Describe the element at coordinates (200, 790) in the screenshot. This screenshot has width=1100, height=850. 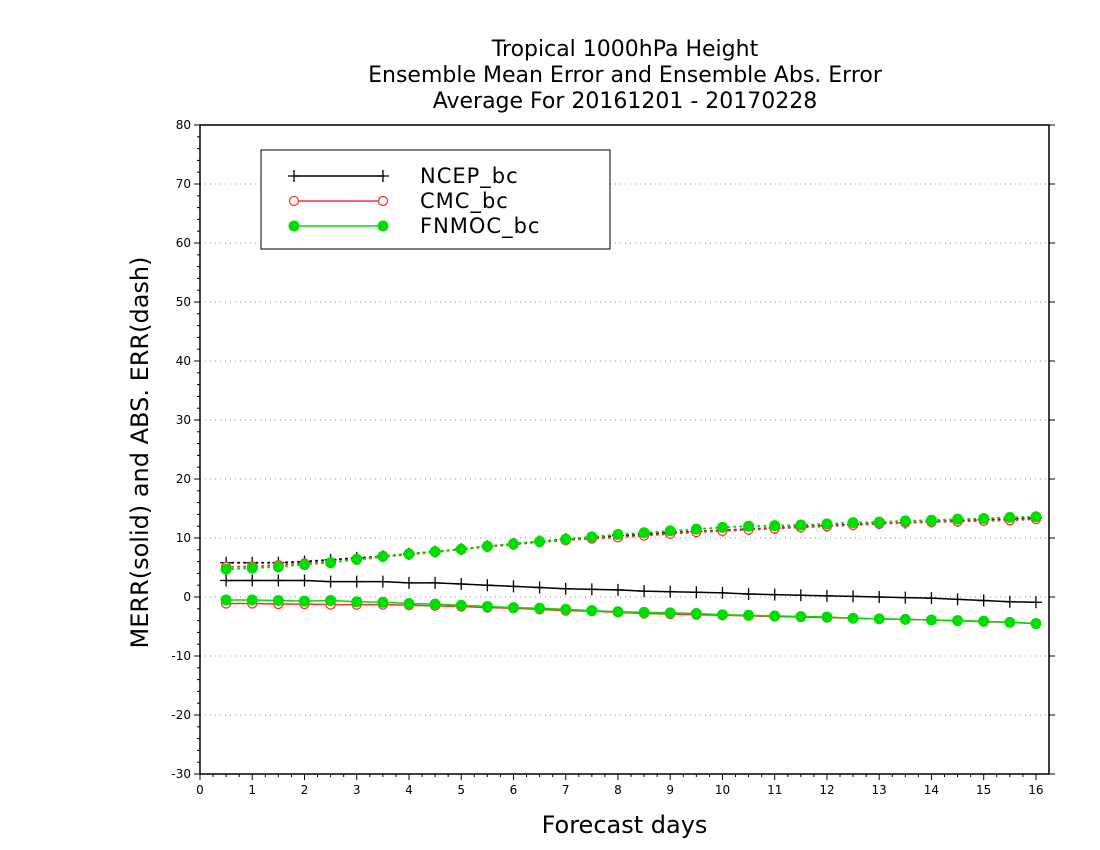
I see `x-tick-label: 0` at that location.